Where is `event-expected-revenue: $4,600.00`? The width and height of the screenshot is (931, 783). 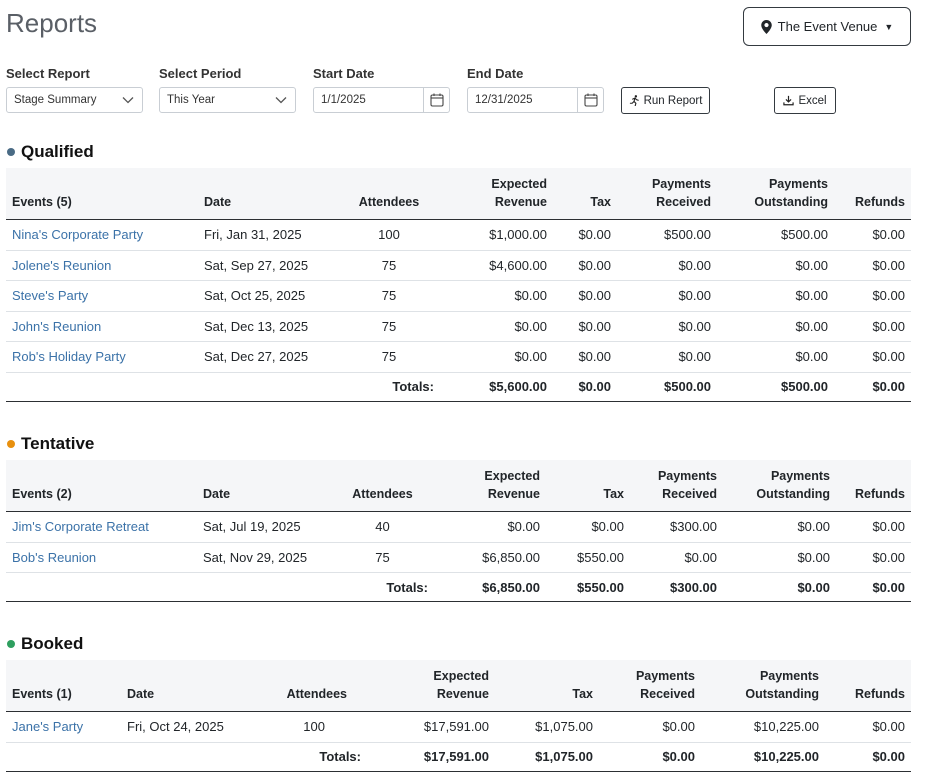
event-expected-revenue: $4,600.00 is located at coordinates (496, 265).